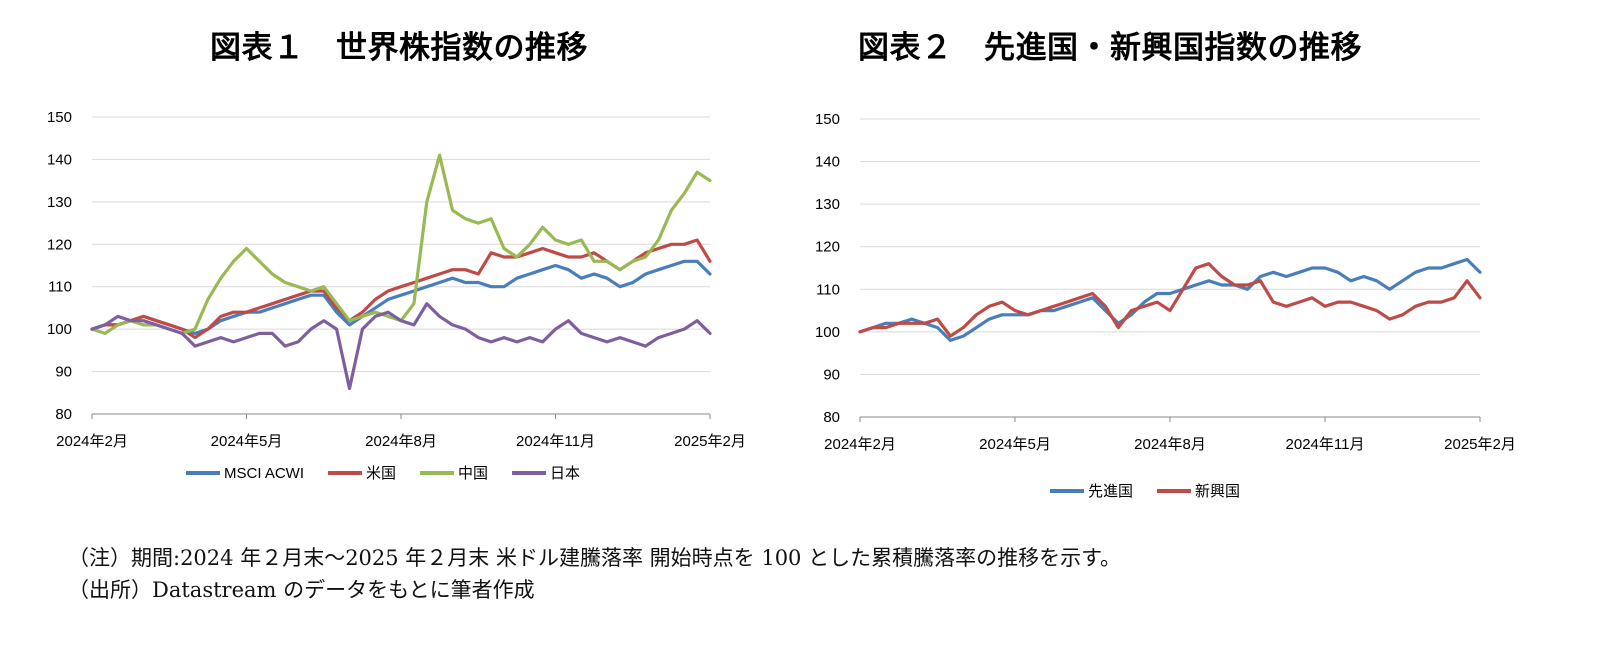  I want to click on chart-title: 図表１ 世界株指数の推移, so click(399, 48).